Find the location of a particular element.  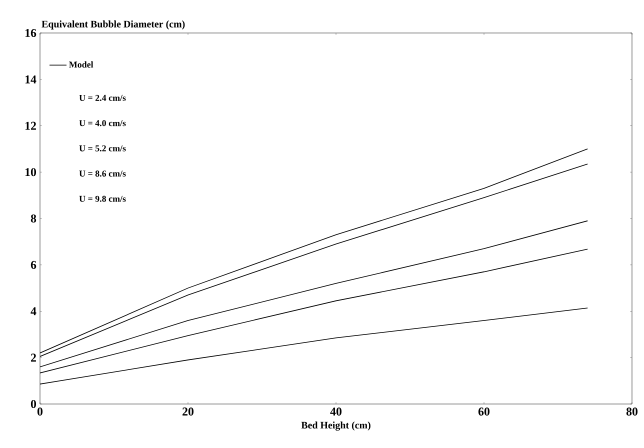

y-tick-label: 4 is located at coordinates (33, 311).